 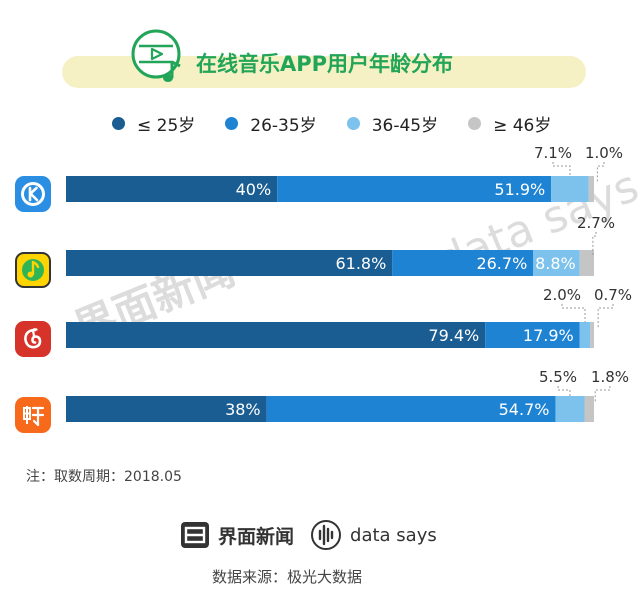 I want to click on brand-jiemian: 界面新闻, so click(x=256, y=536).